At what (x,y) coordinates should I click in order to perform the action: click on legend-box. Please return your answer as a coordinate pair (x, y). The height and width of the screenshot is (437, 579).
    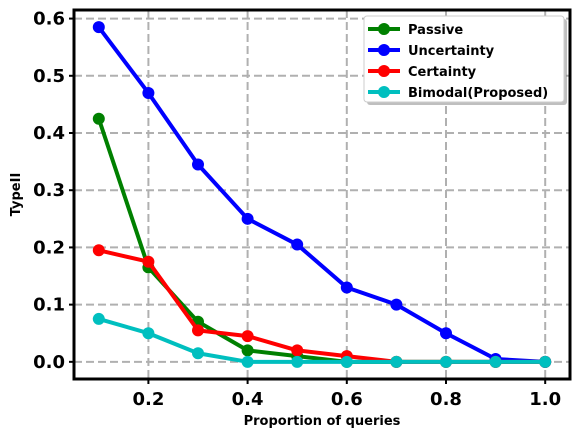
    Looking at the image, I should click on (464, 59).